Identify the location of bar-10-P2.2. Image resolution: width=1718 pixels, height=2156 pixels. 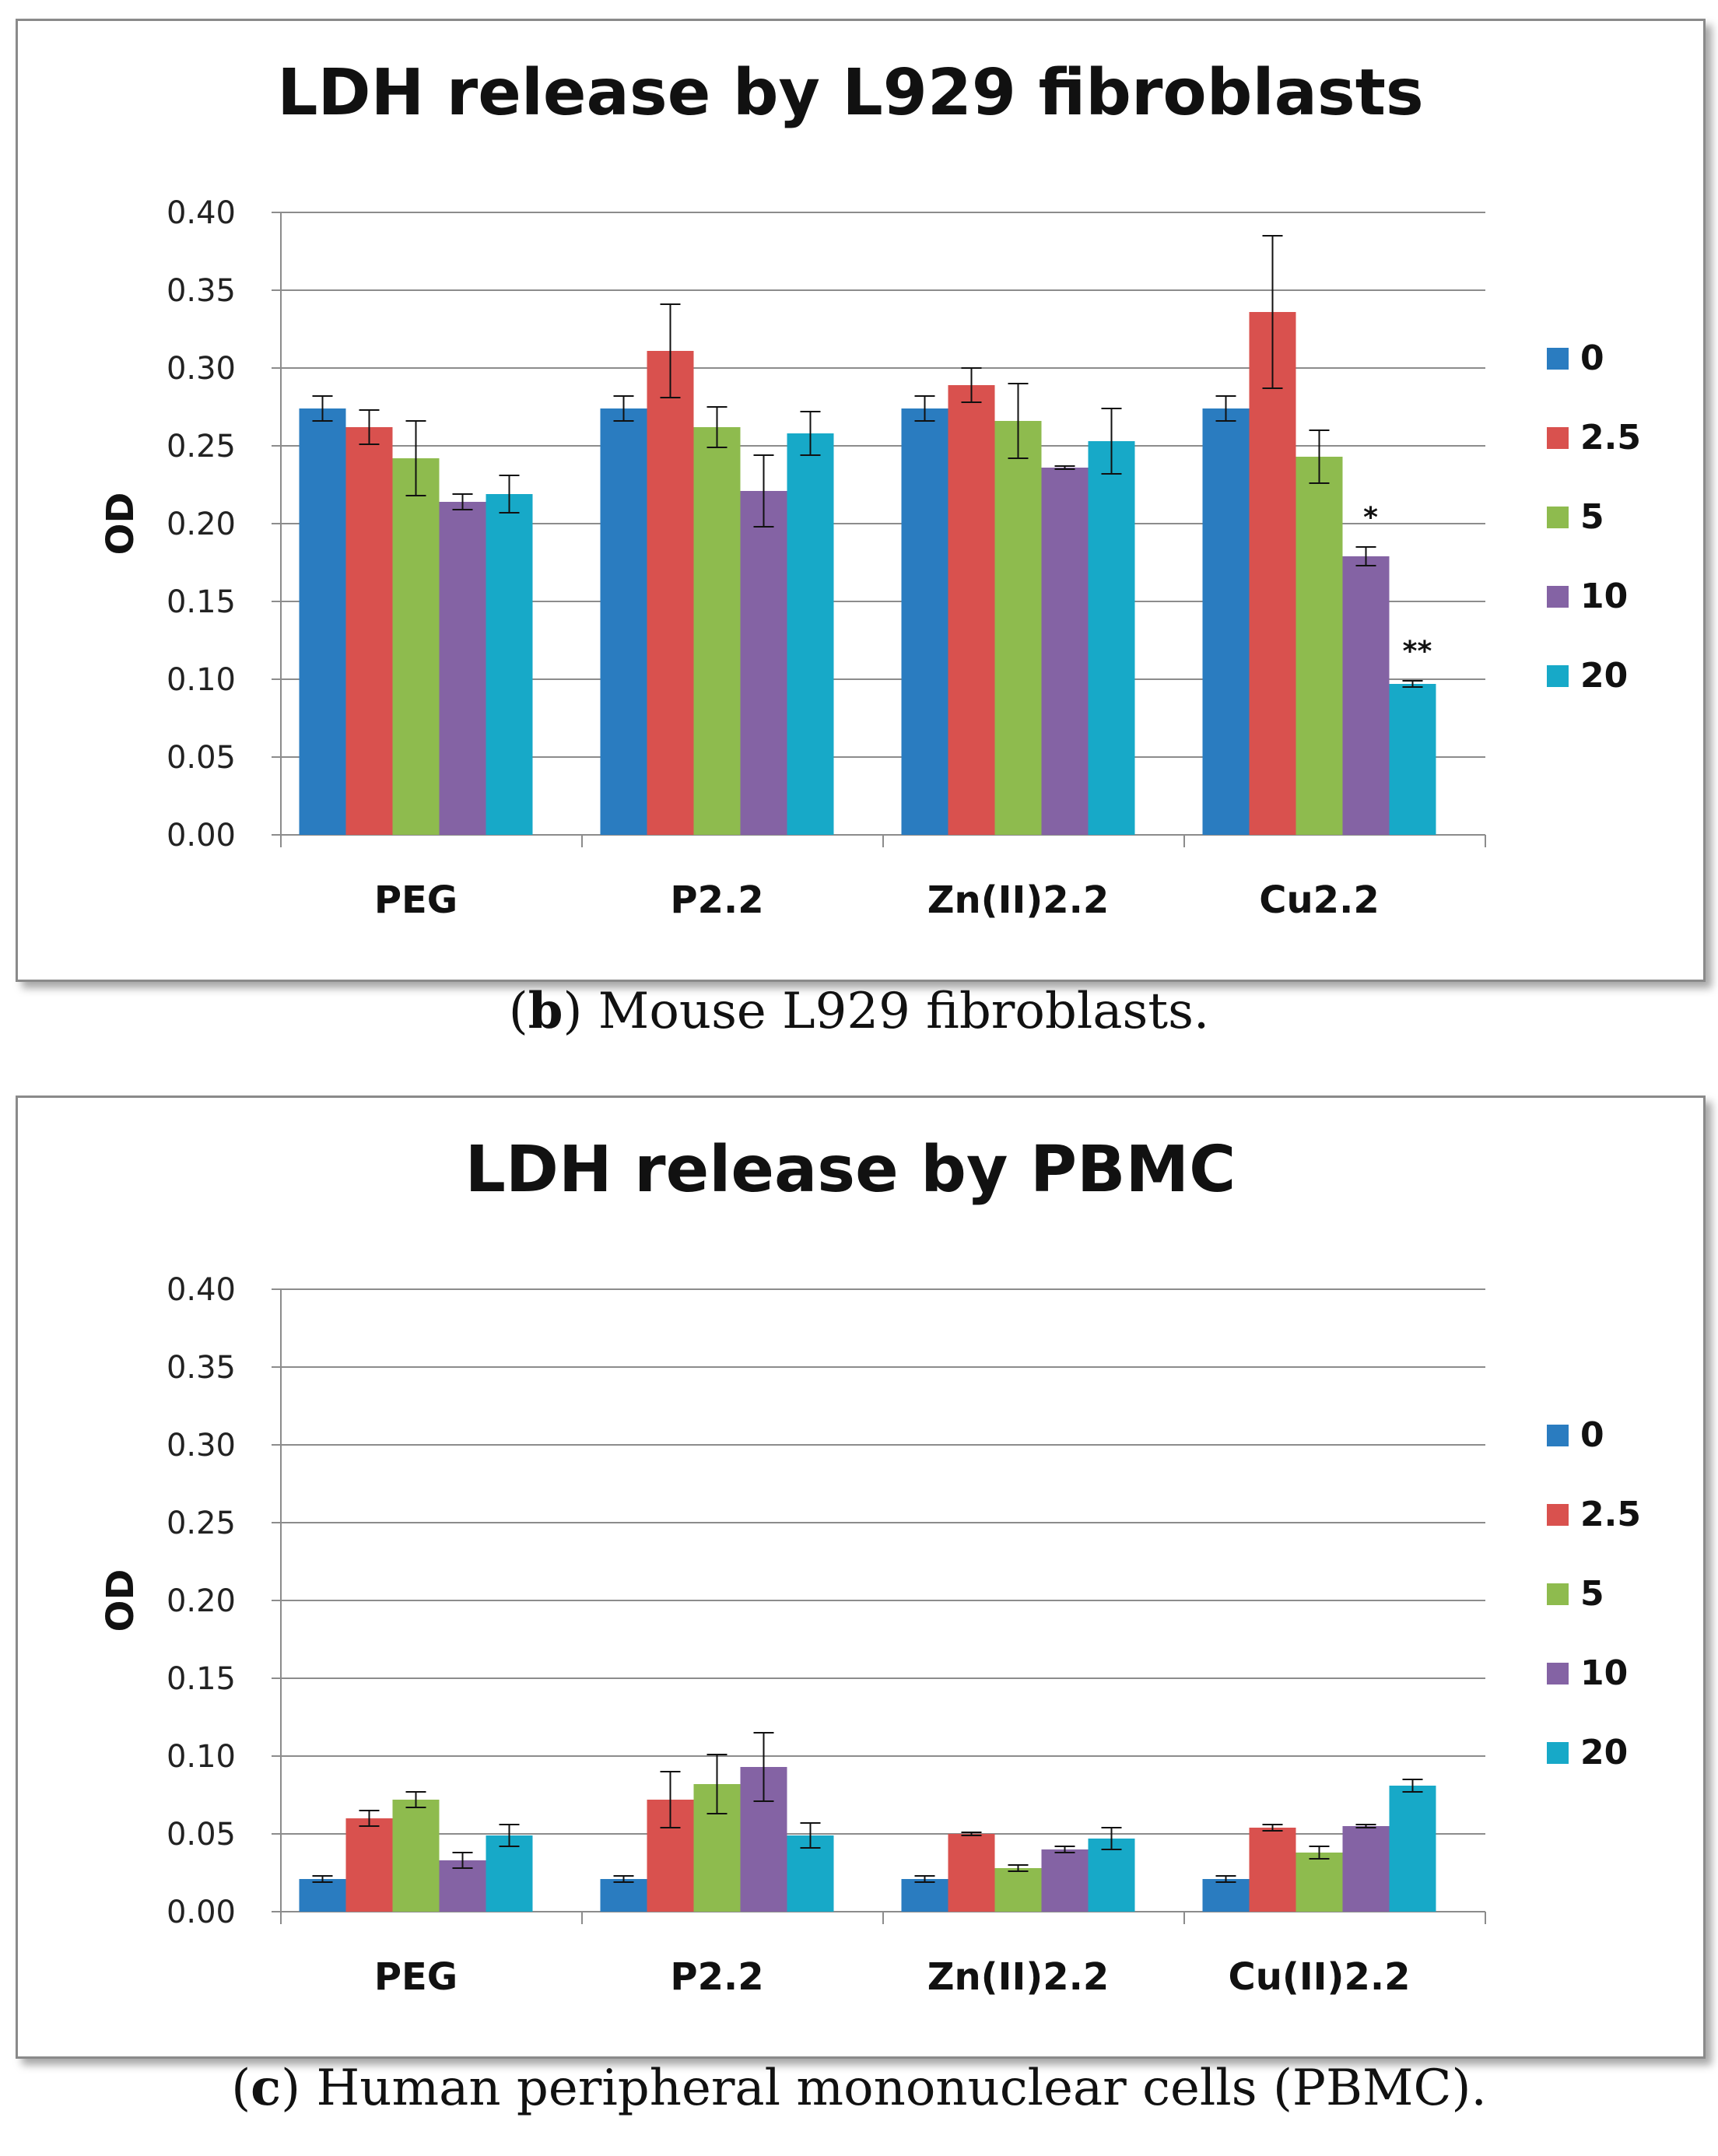
(763, 663).